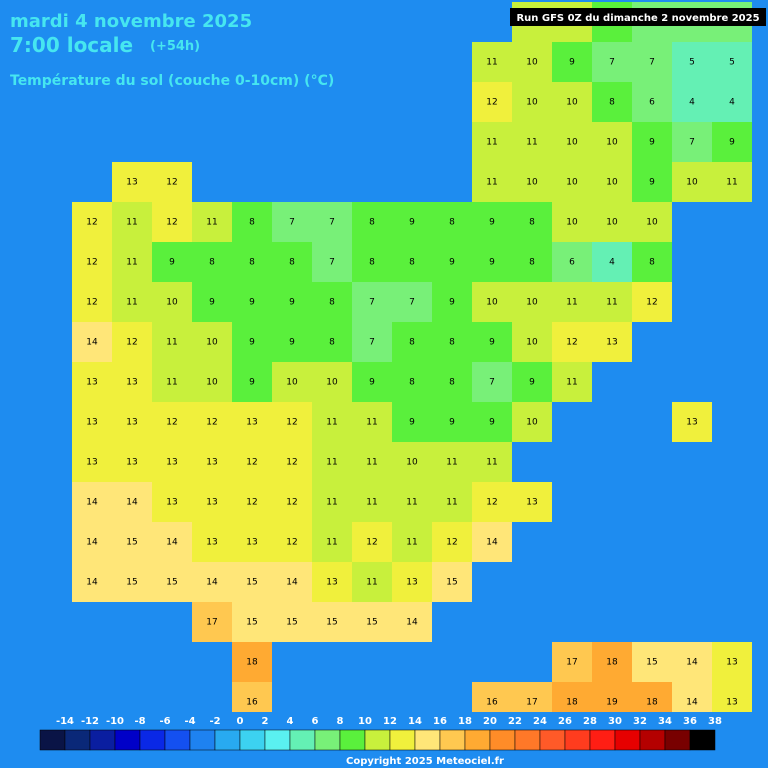 The width and height of the screenshot is (768, 768). I want to click on colorbar-label: 0, so click(240, 721).